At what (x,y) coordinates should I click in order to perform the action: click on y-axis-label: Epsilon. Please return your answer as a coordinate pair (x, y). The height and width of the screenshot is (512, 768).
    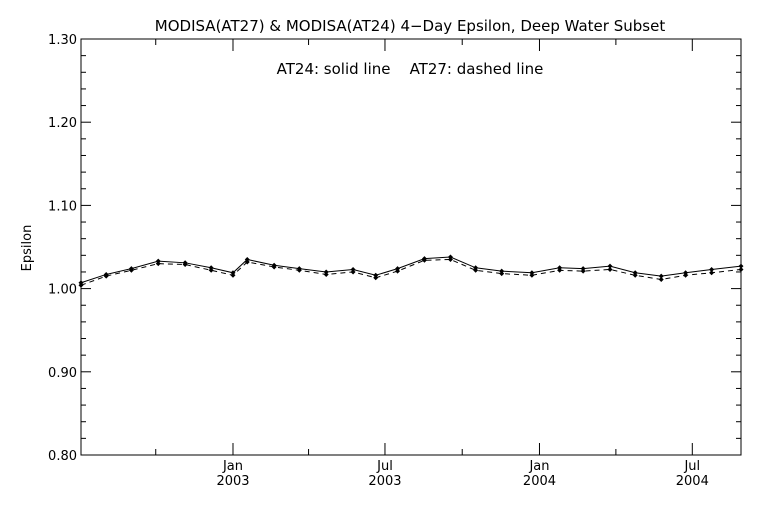
    Looking at the image, I should click on (27, 248).